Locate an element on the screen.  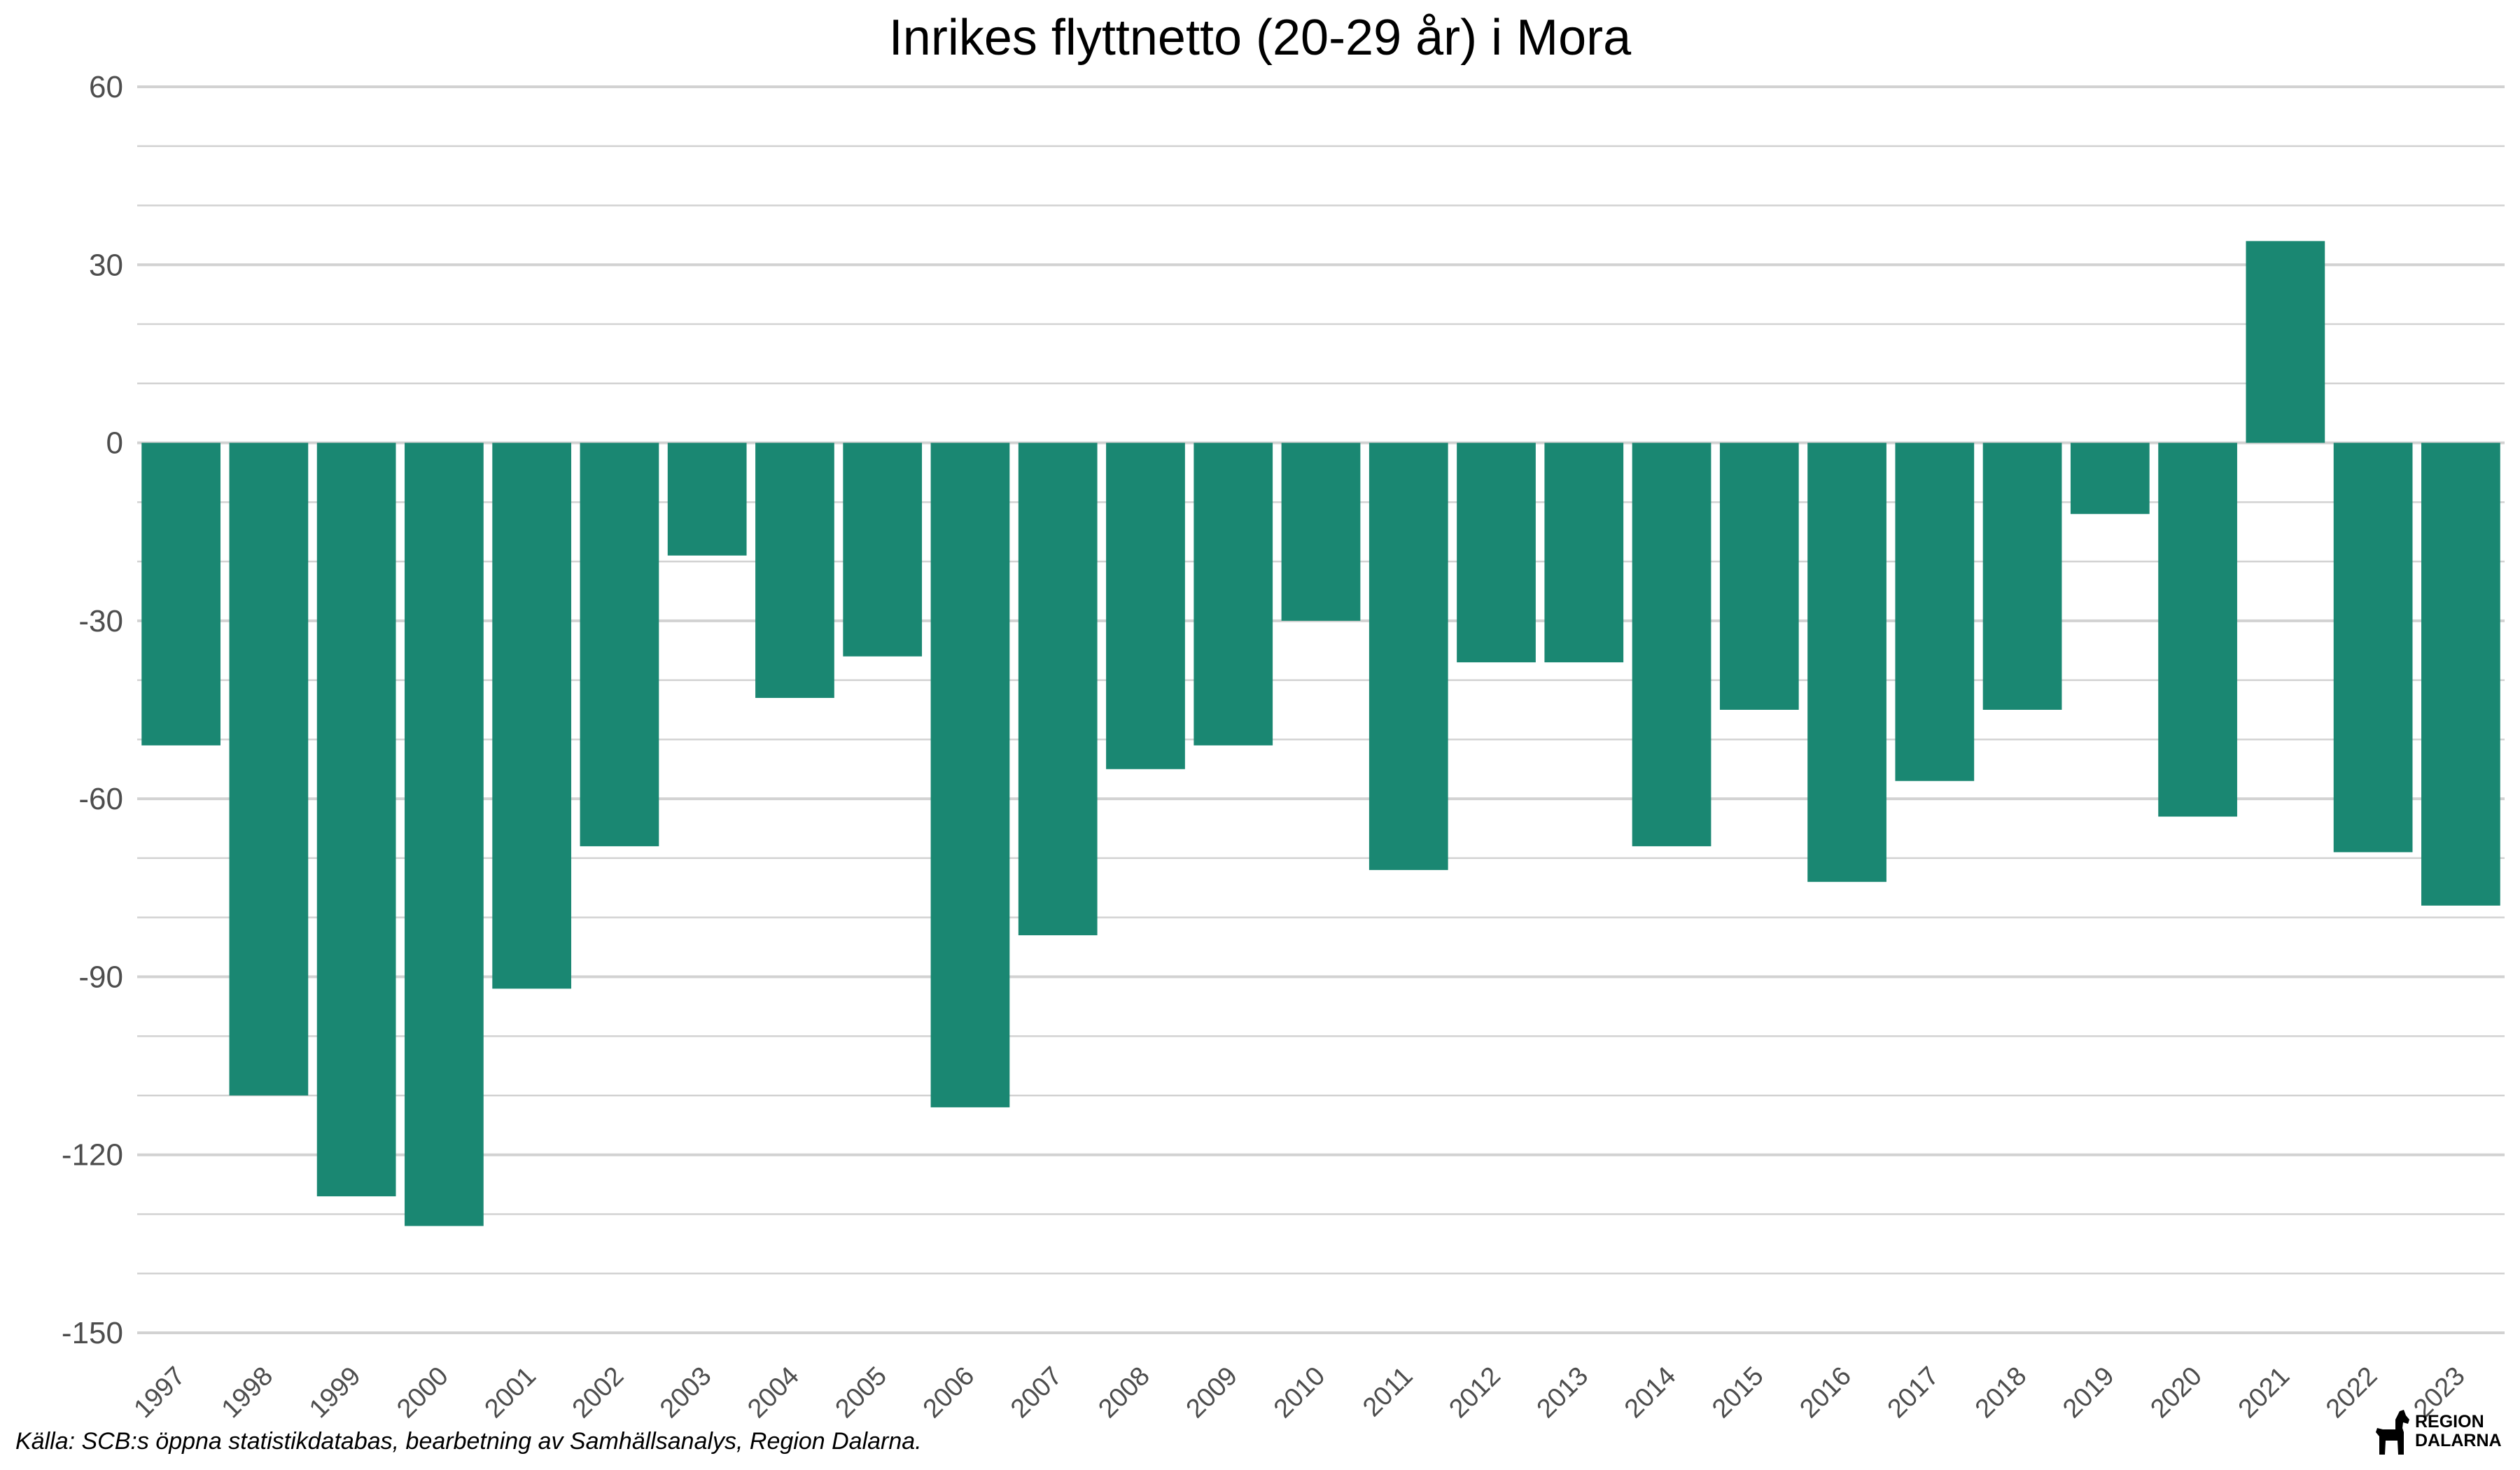
bar-1997 is located at coordinates (180, 594).